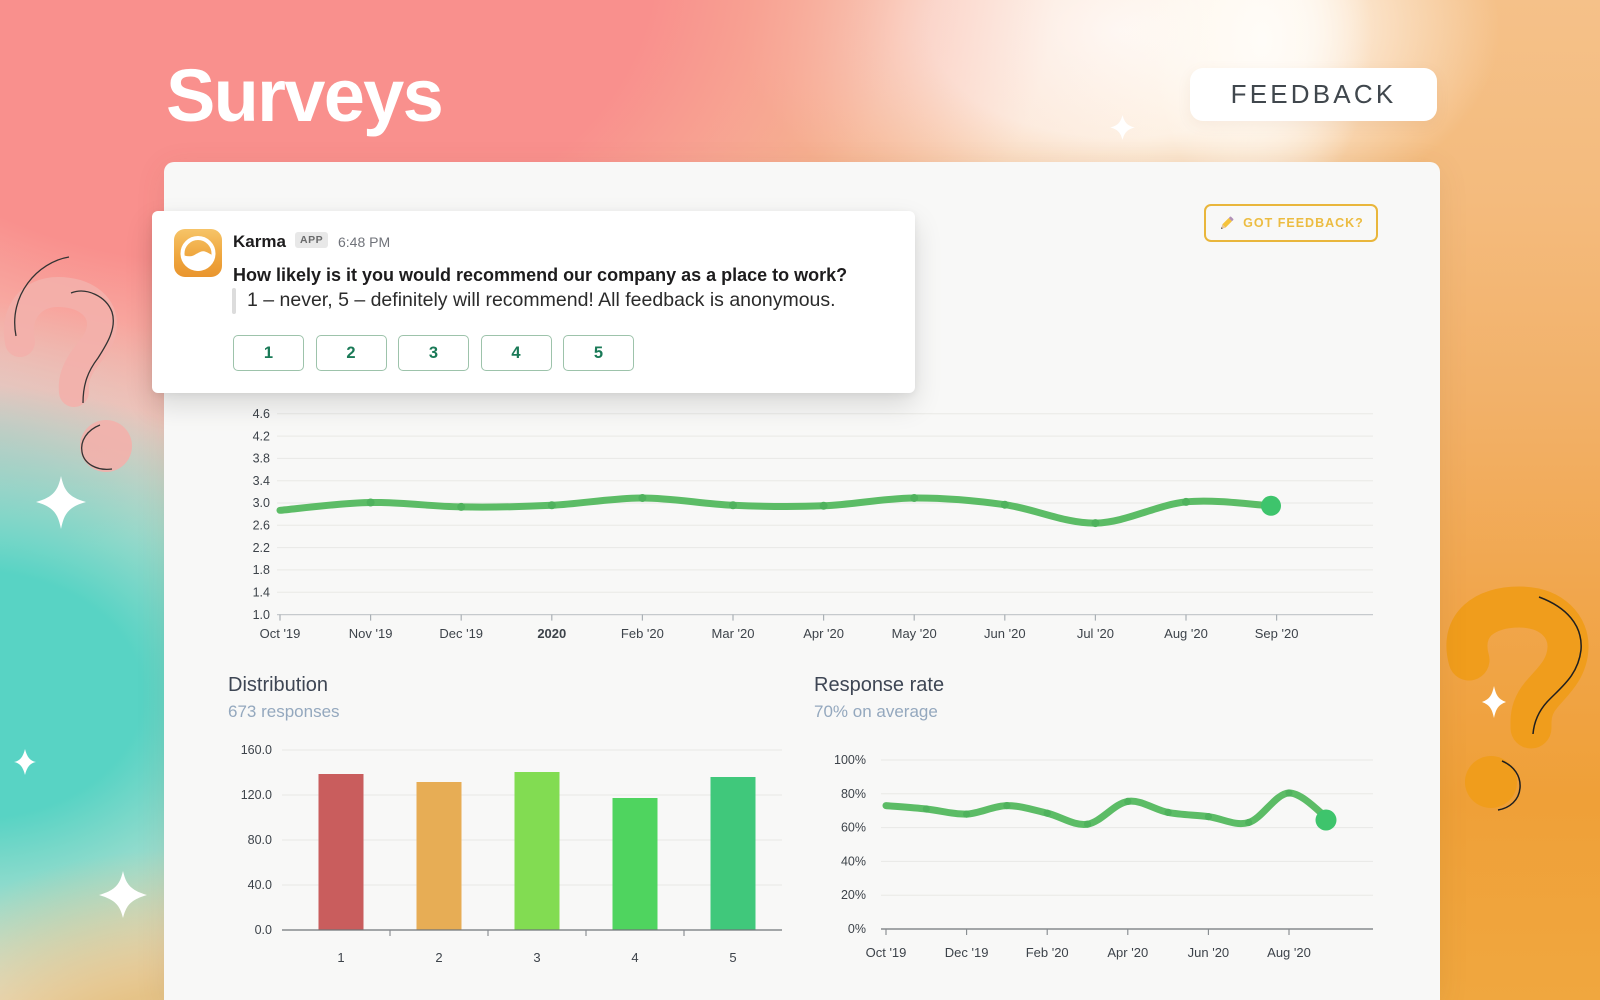 The height and width of the screenshot is (1000, 1600). I want to click on svg-text: 70% on average, so click(876, 711).